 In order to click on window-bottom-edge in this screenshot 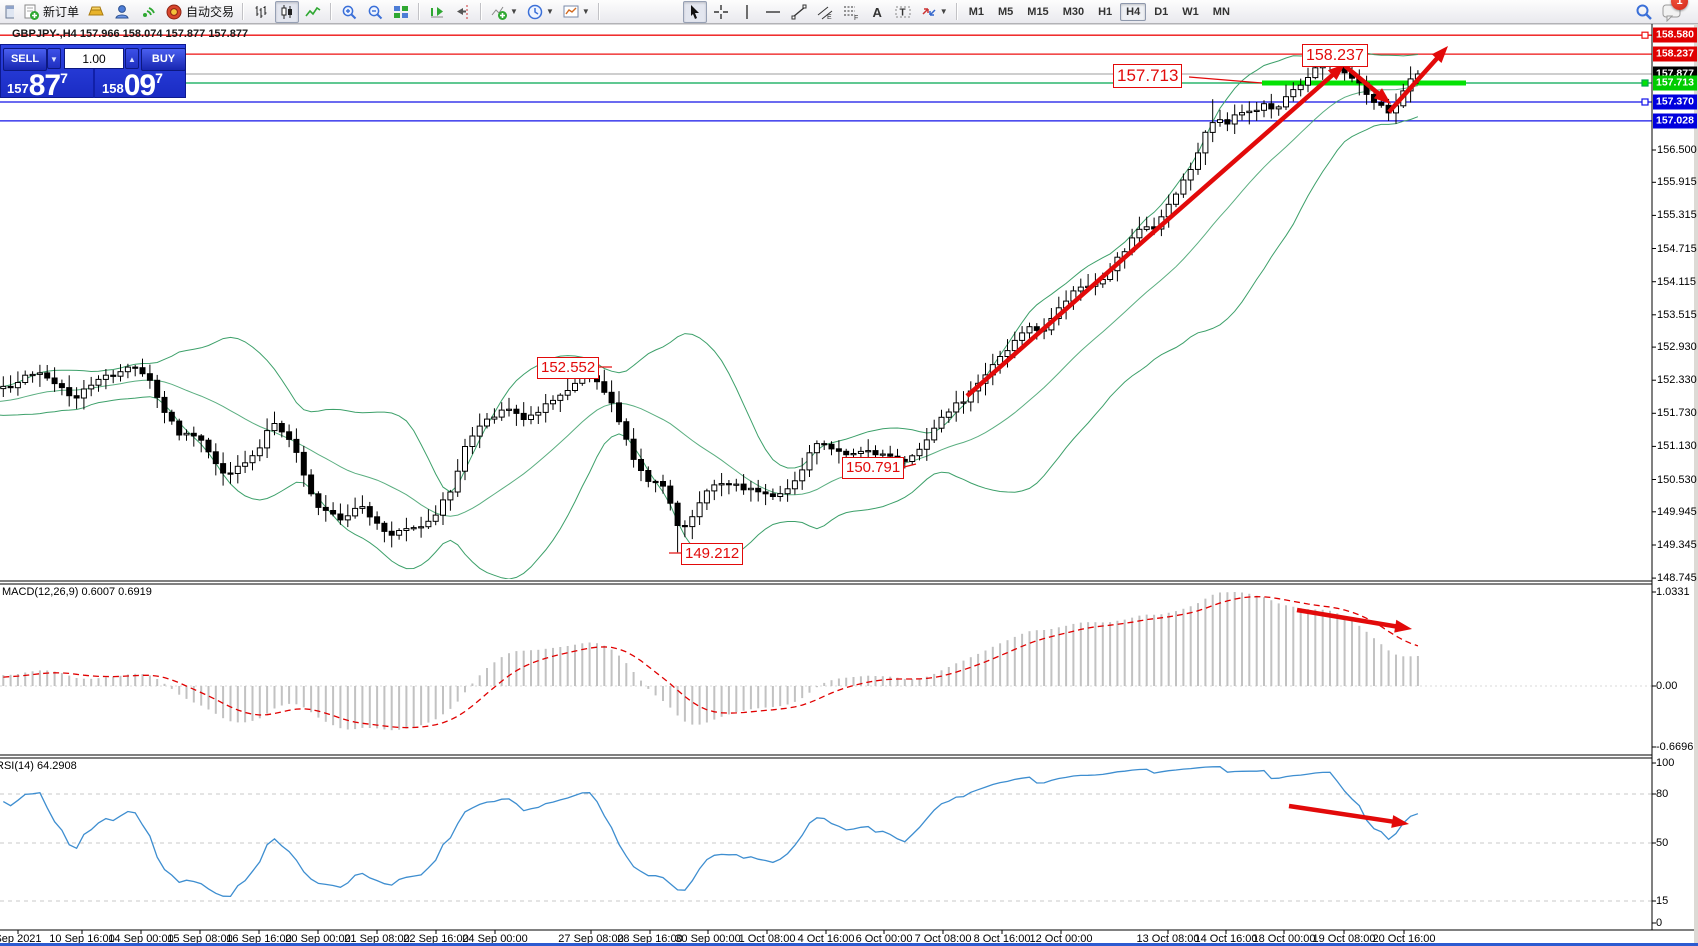, I will do `click(849, 944)`.